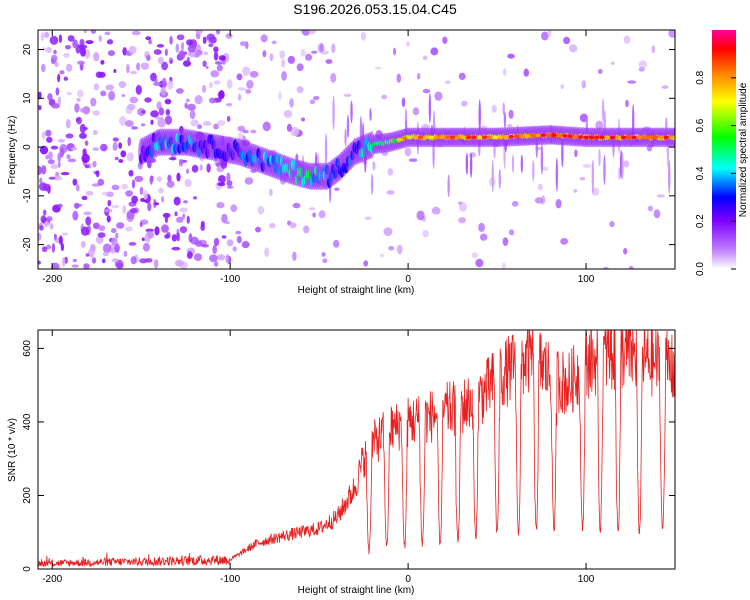 The height and width of the screenshot is (600, 750). What do you see at coordinates (52, 279) in the screenshot?
I see `x-tick-label: -200` at bounding box center [52, 279].